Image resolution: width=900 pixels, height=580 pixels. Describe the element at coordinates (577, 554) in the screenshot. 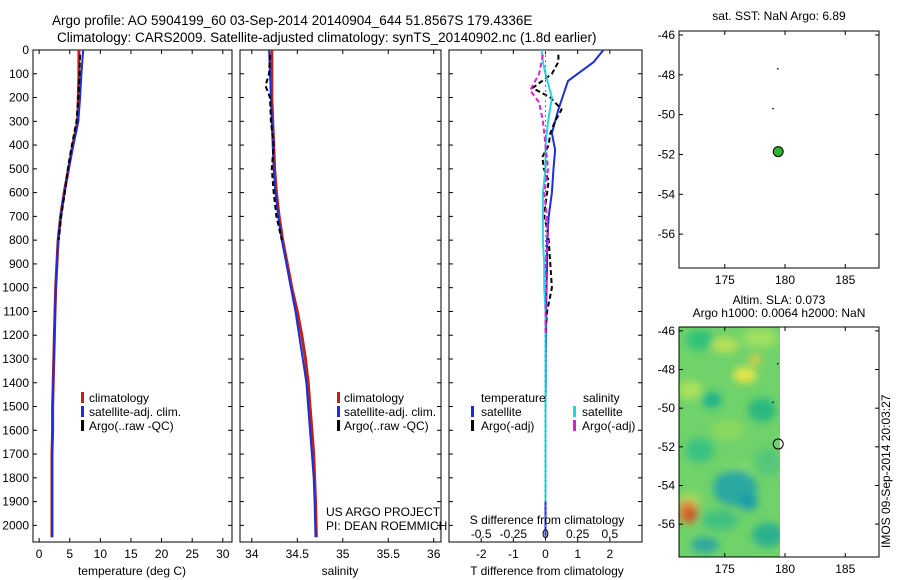

I see `x-tick-label: 1` at that location.